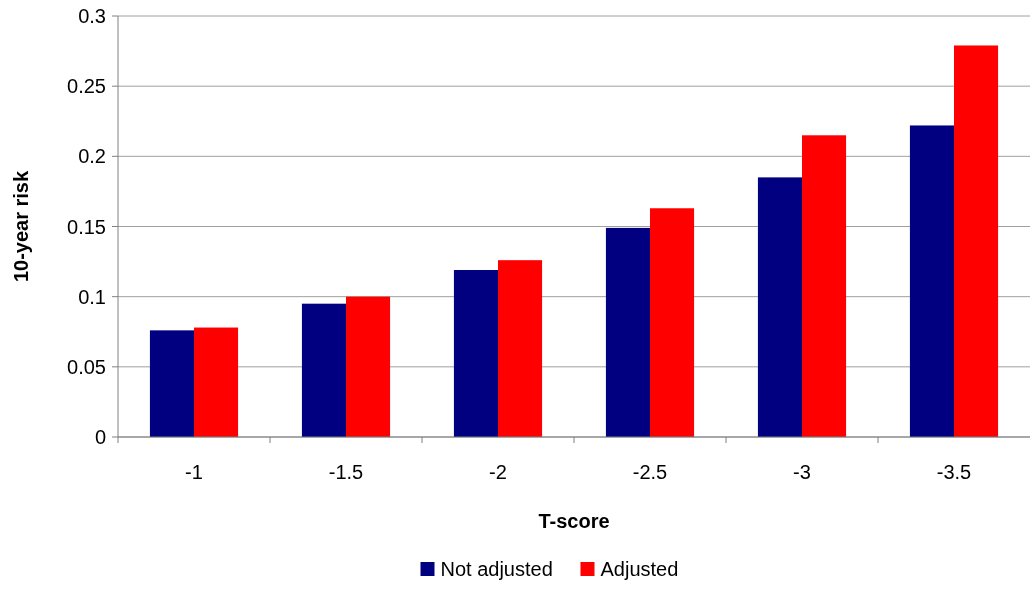 This screenshot has height=592, width=1035. What do you see at coordinates (92, 16) in the screenshot?
I see `y-tick-label: 0.3` at bounding box center [92, 16].